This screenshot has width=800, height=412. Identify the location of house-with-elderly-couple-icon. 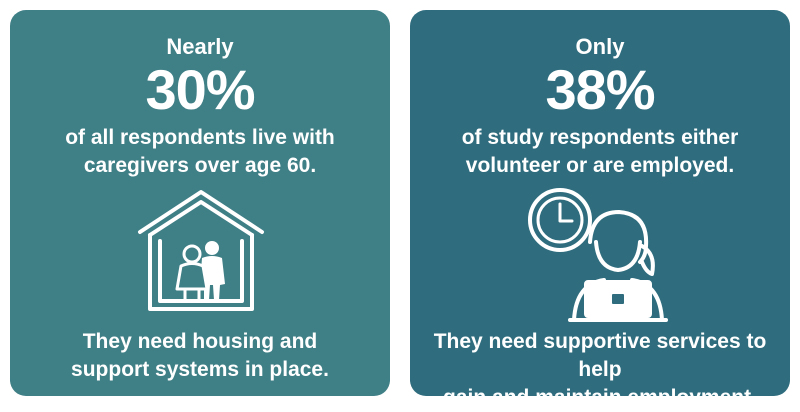
(201, 250).